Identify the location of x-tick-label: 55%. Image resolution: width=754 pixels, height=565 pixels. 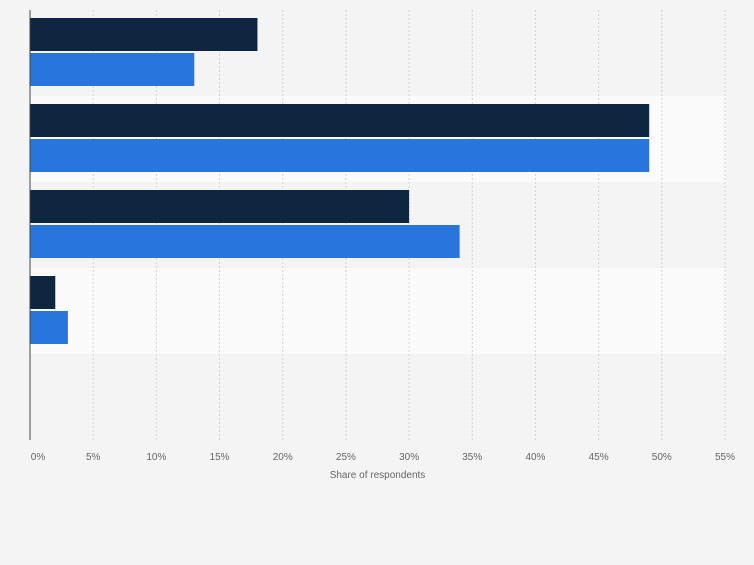
(725, 457).